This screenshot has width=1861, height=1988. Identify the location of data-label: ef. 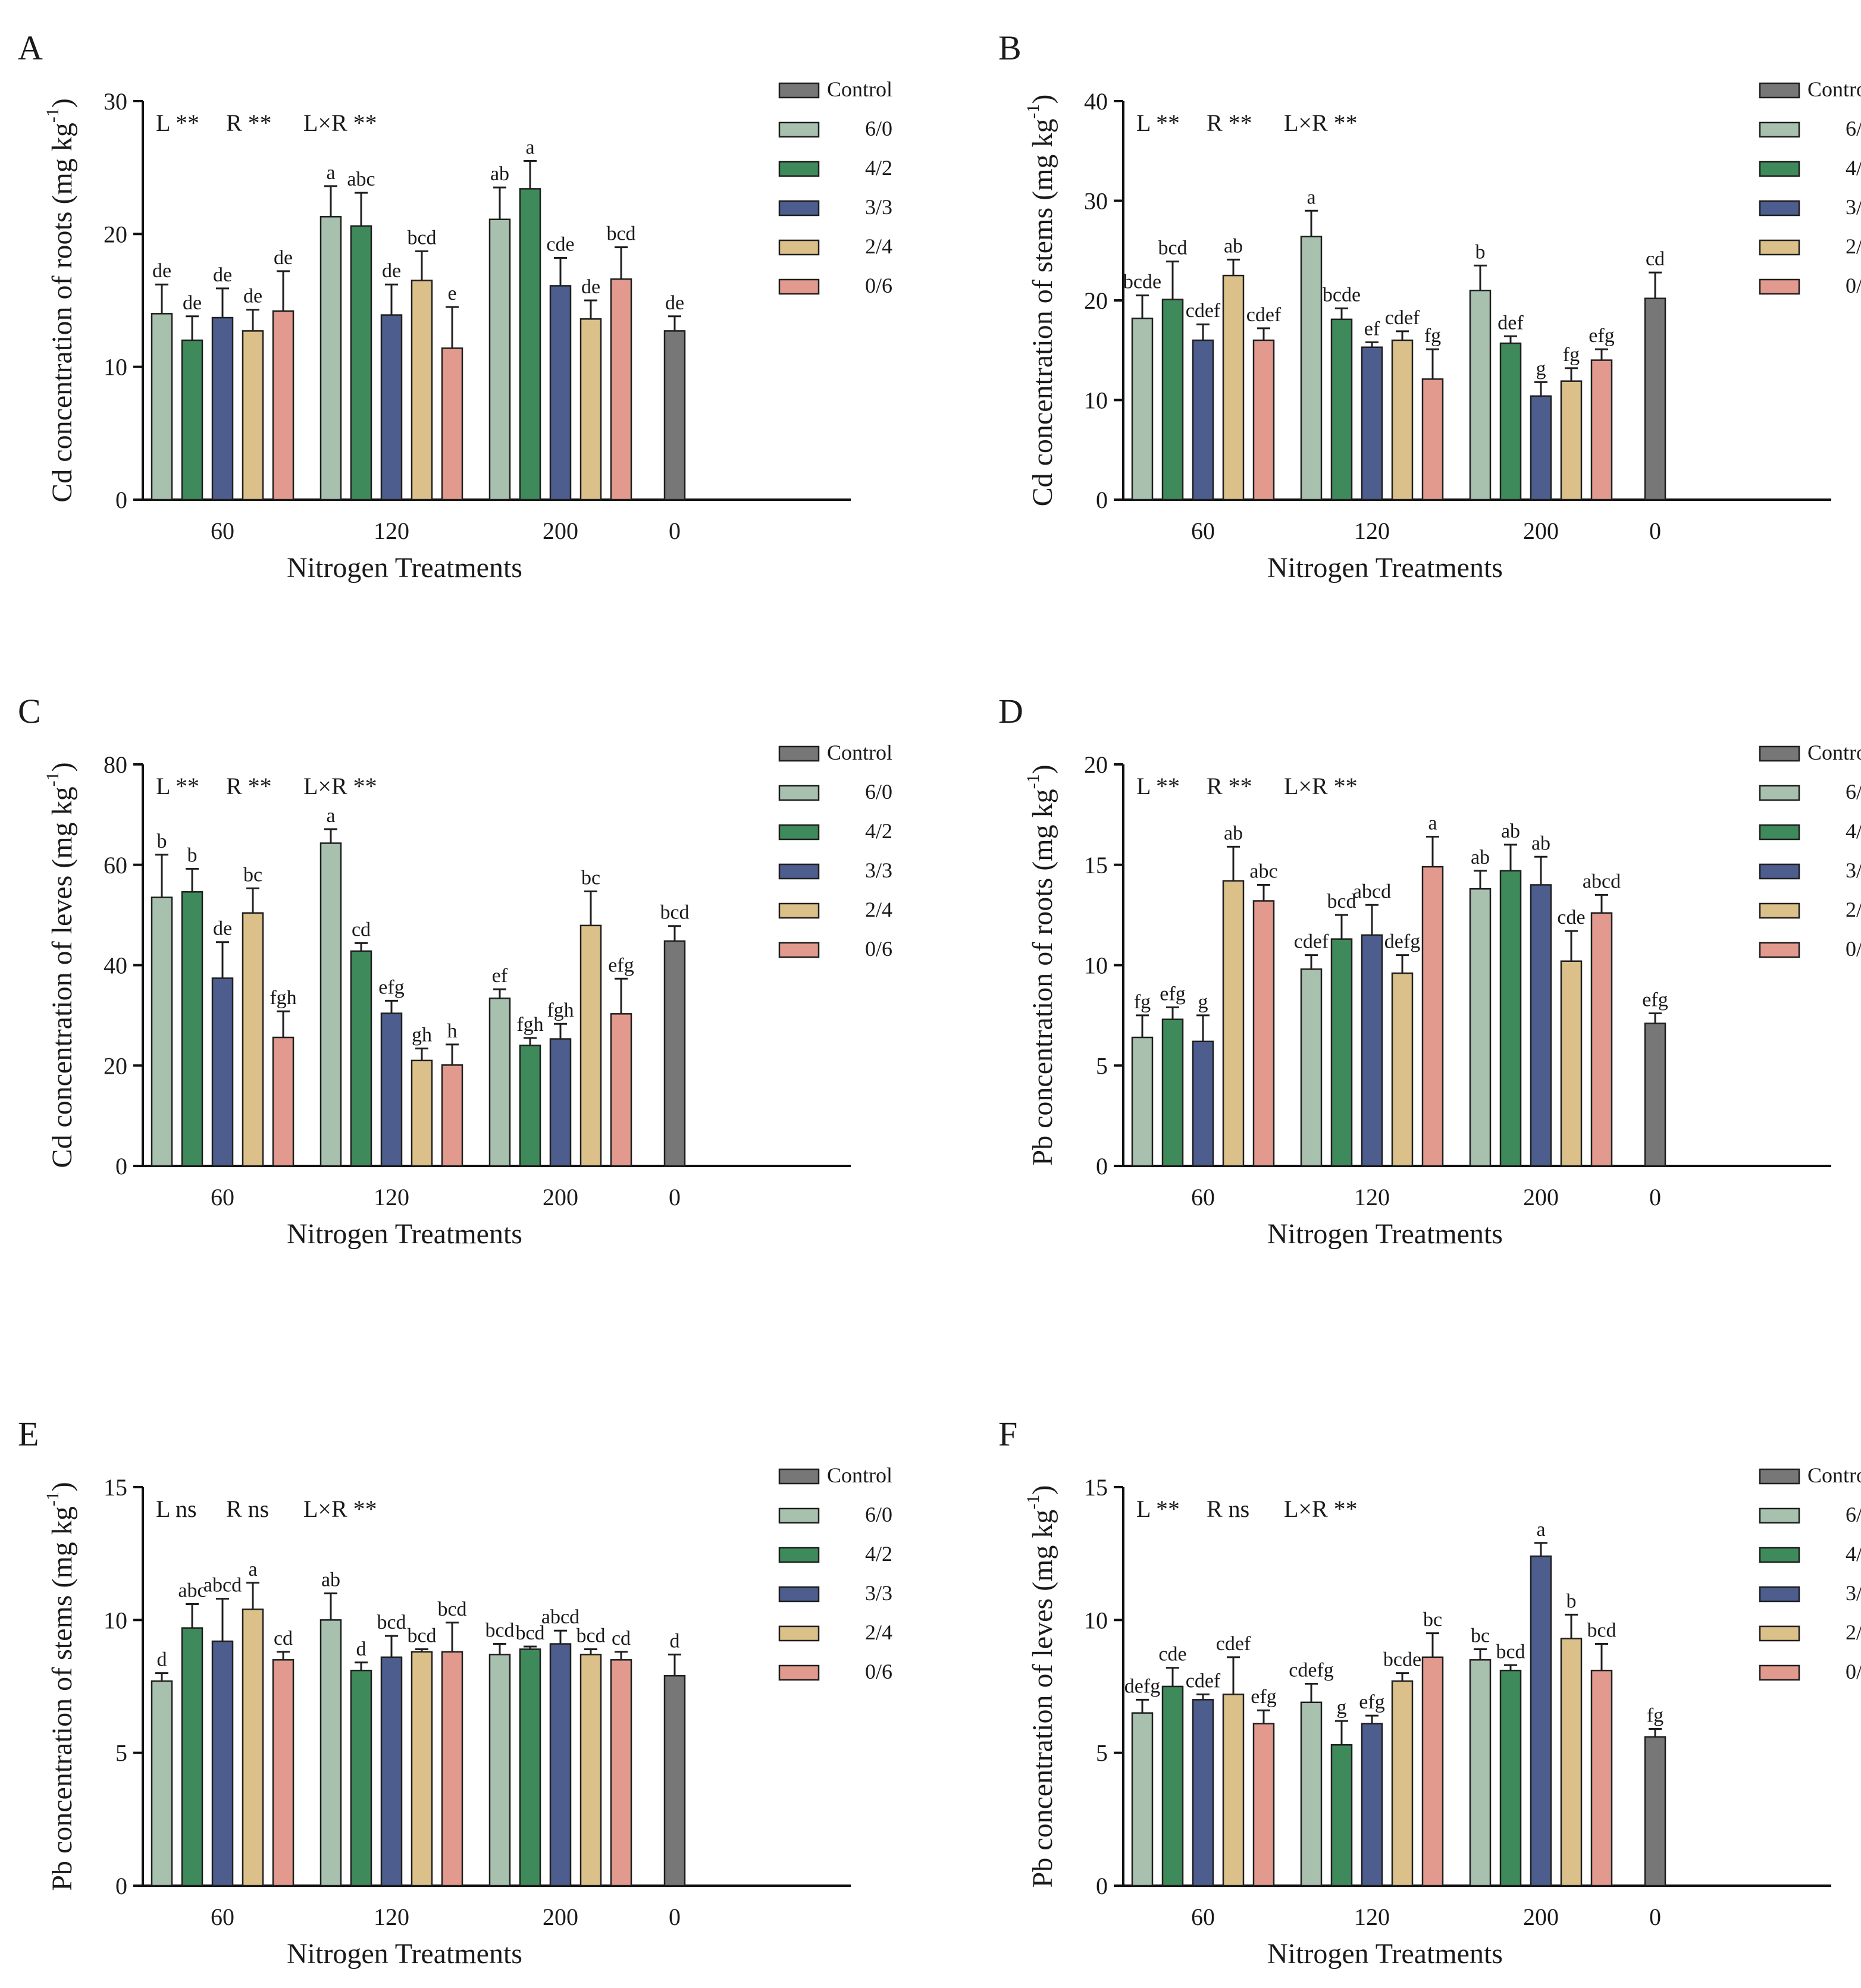
(1372, 329).